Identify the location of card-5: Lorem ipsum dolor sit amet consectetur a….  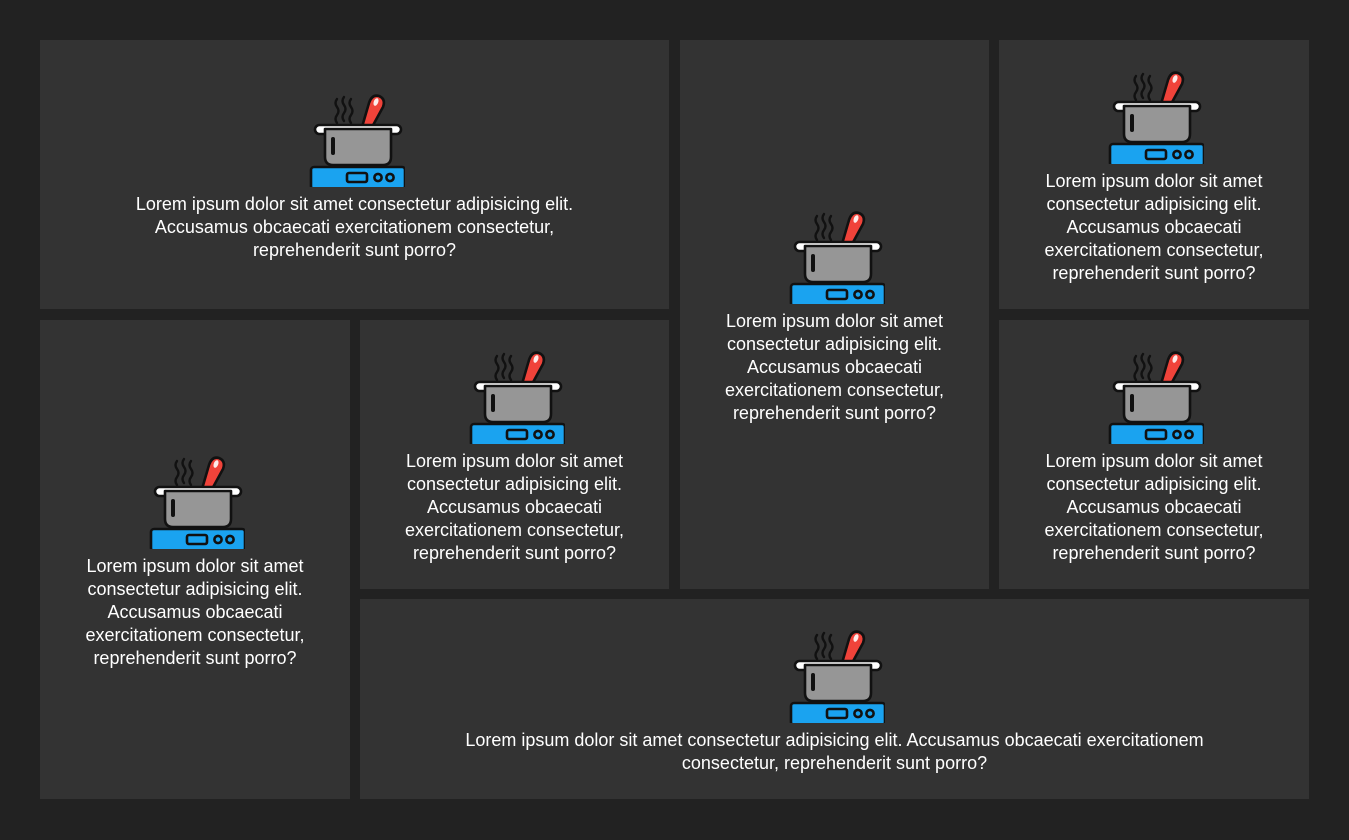
(514, 454).